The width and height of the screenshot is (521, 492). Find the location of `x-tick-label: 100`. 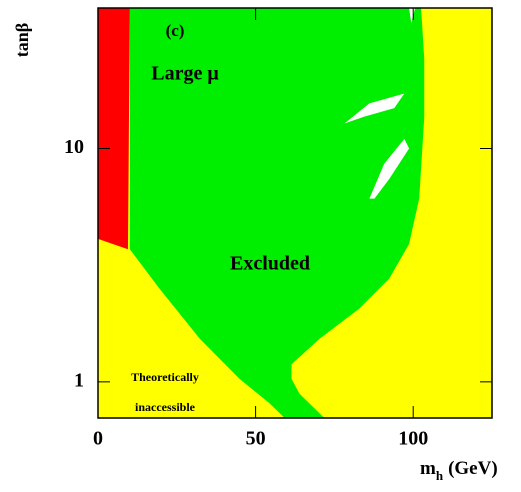

x-tick-label: 100 is located at coordinates (413, 439).